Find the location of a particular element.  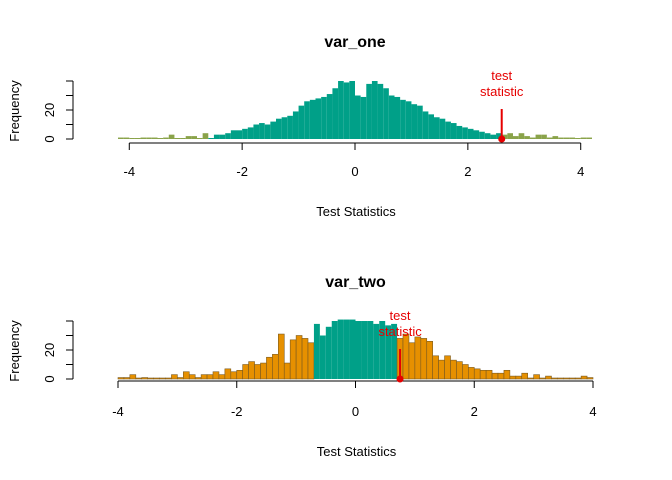

y-axis-label: Frequency is located at coordinates (14, 351).